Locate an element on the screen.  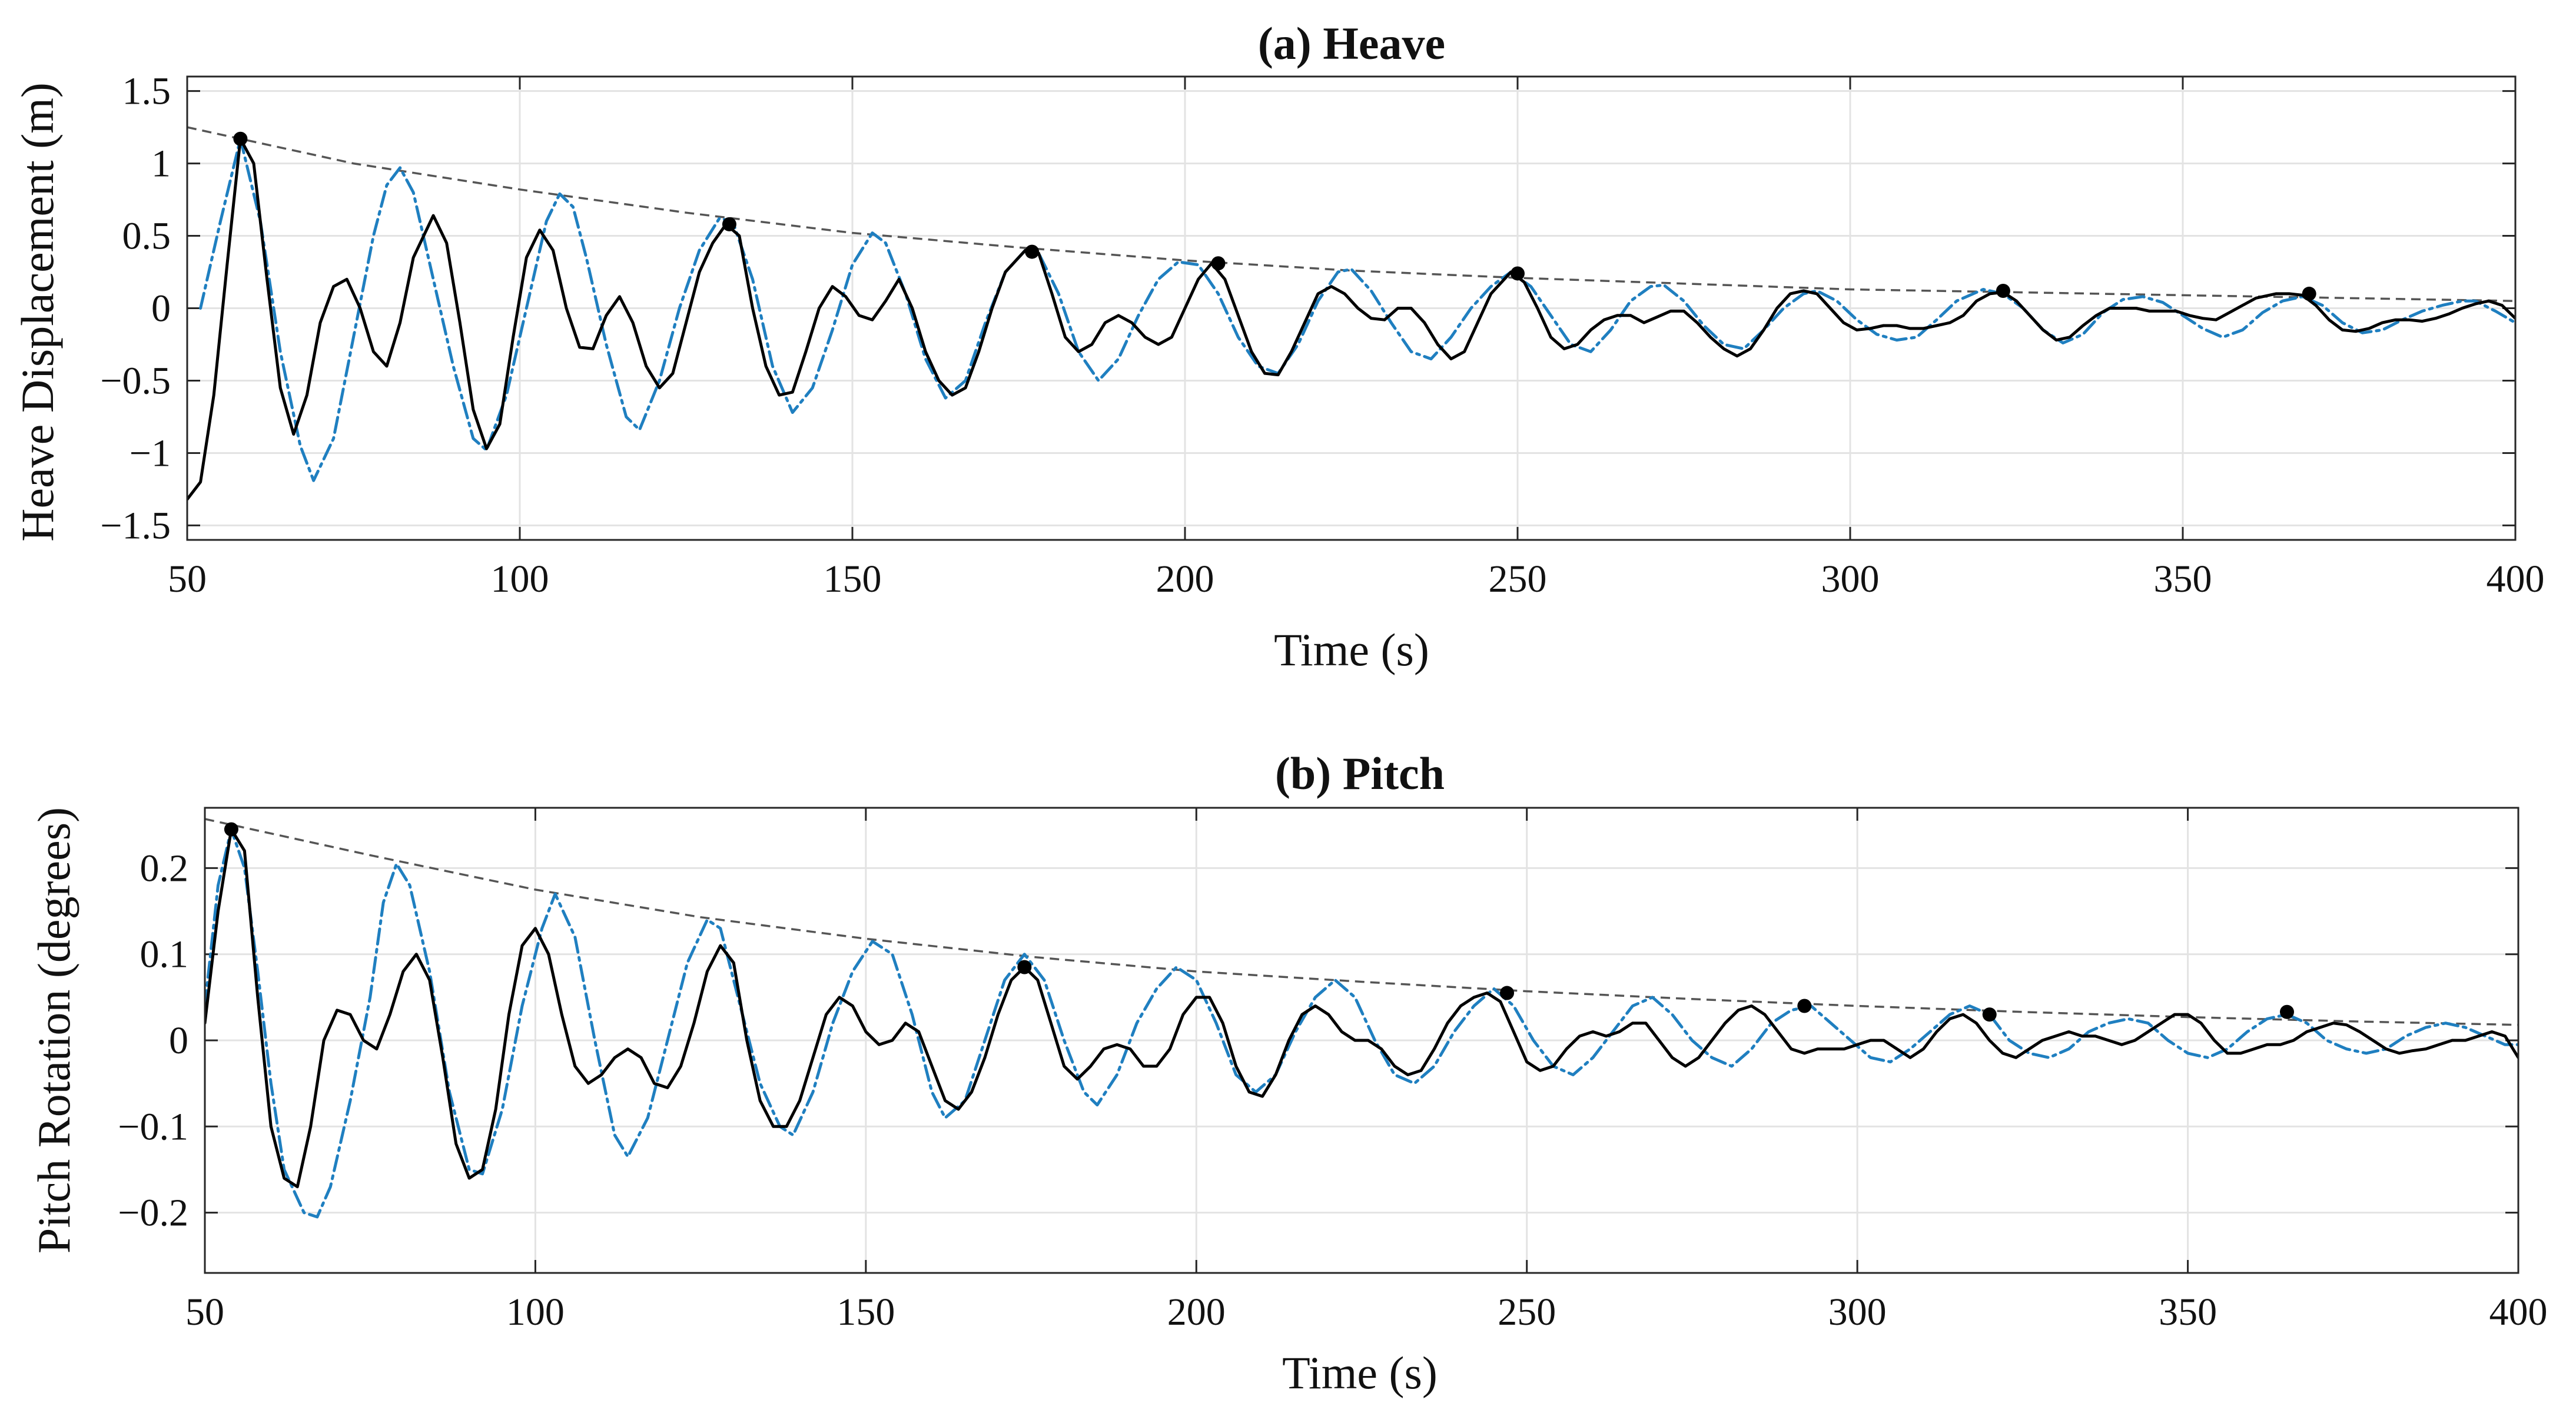
heave-x-tick-label: 50 is located at coordinates (187, 579).